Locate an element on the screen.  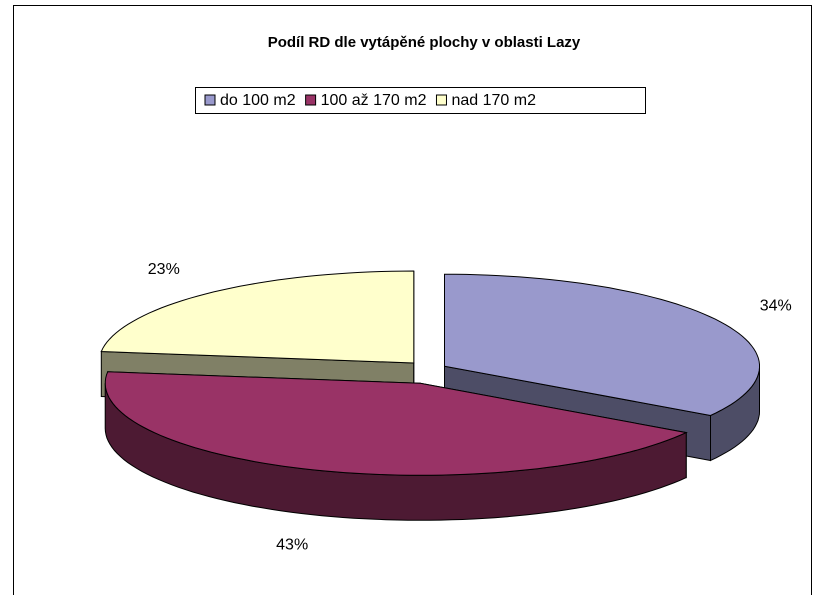
data-label: 34% is located at coordinates (776, 306).